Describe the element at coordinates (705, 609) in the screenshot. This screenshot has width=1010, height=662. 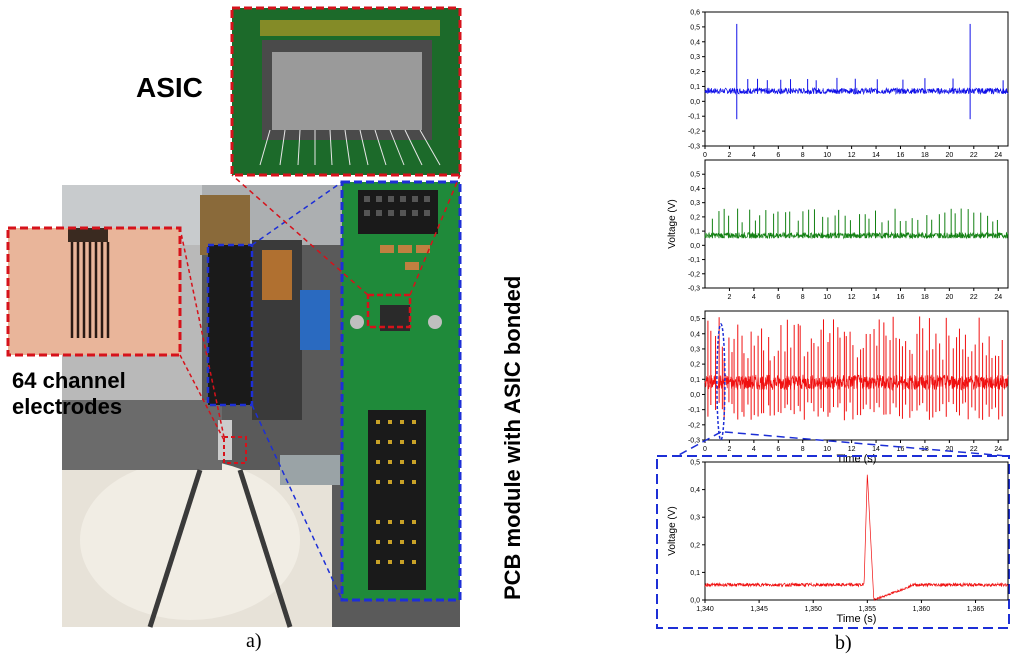
I see `x-tick-label: 1,340` at that location.